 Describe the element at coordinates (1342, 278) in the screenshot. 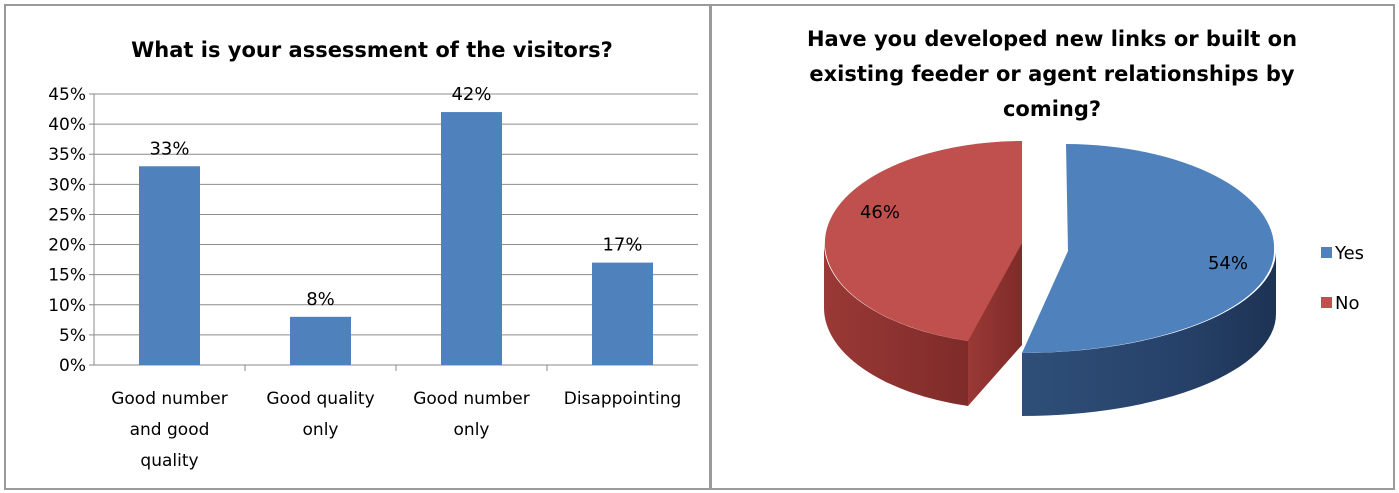

I see `pie-legend: Yes No` at that location.